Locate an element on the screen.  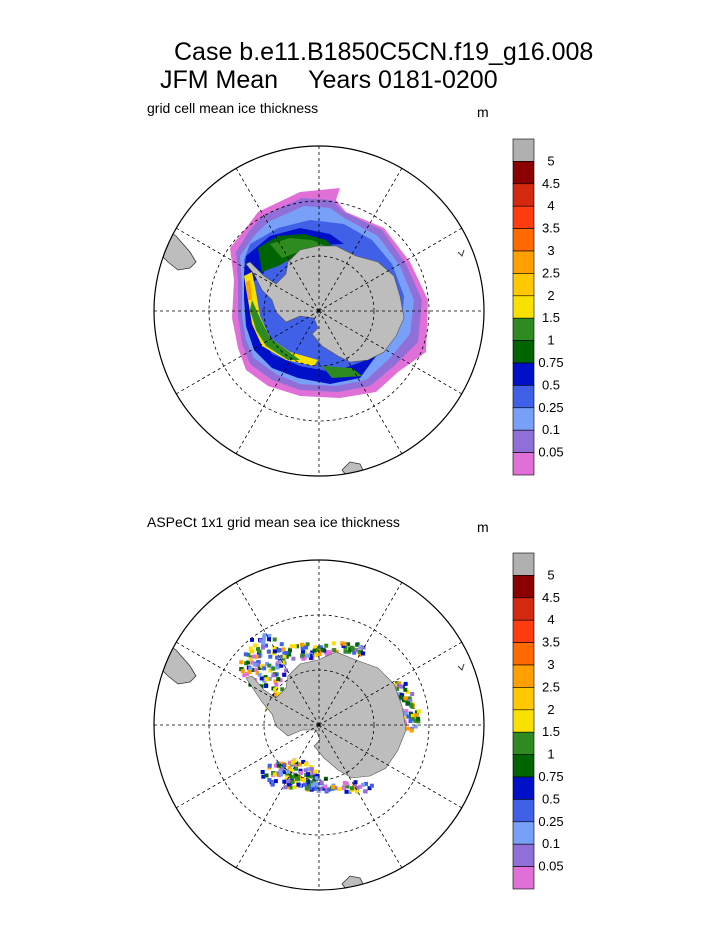
colorbar-tick-label: 0.1 is located at coordinates (551, 843).